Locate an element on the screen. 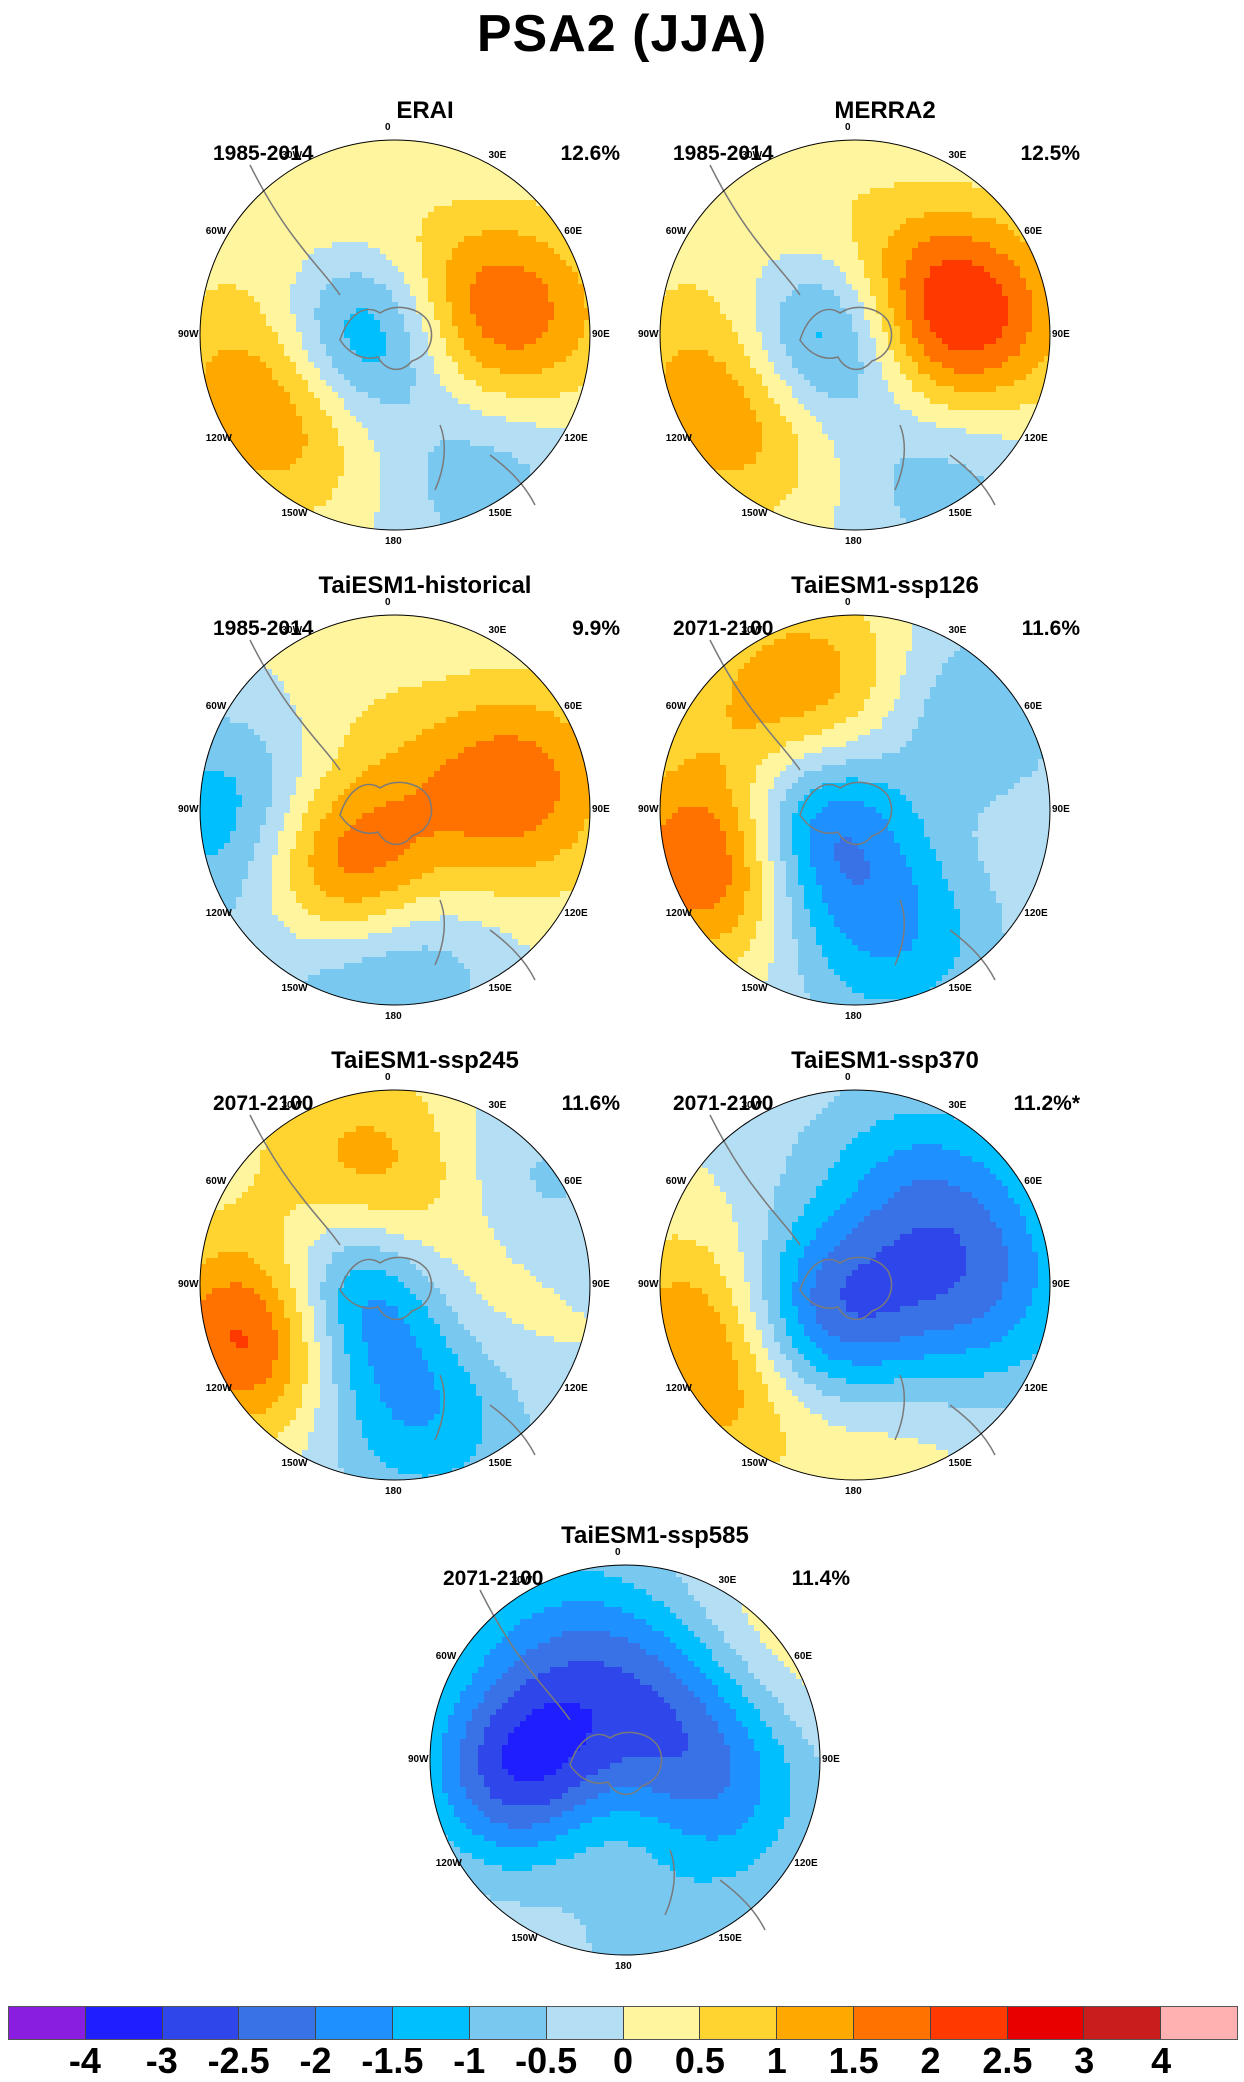 The height and width of the screenshot is (2082, 1244). panel-period: 1985-2014 is located at coordinates (723, 154).